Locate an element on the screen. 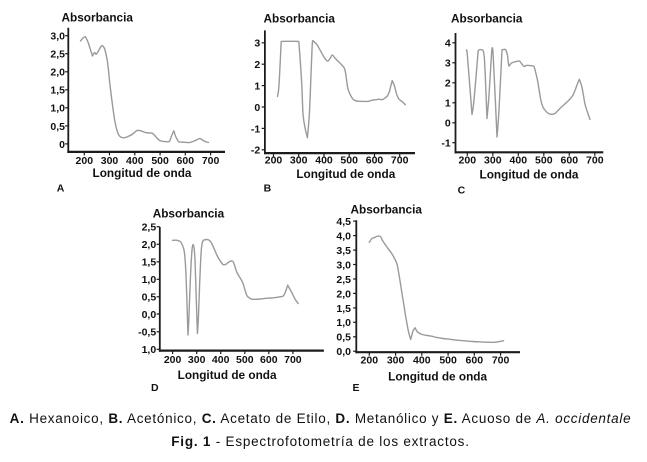 Image resolution: width=647 pixels, height=462 pixels. svg-text: C is located at coordinates (462, 191).